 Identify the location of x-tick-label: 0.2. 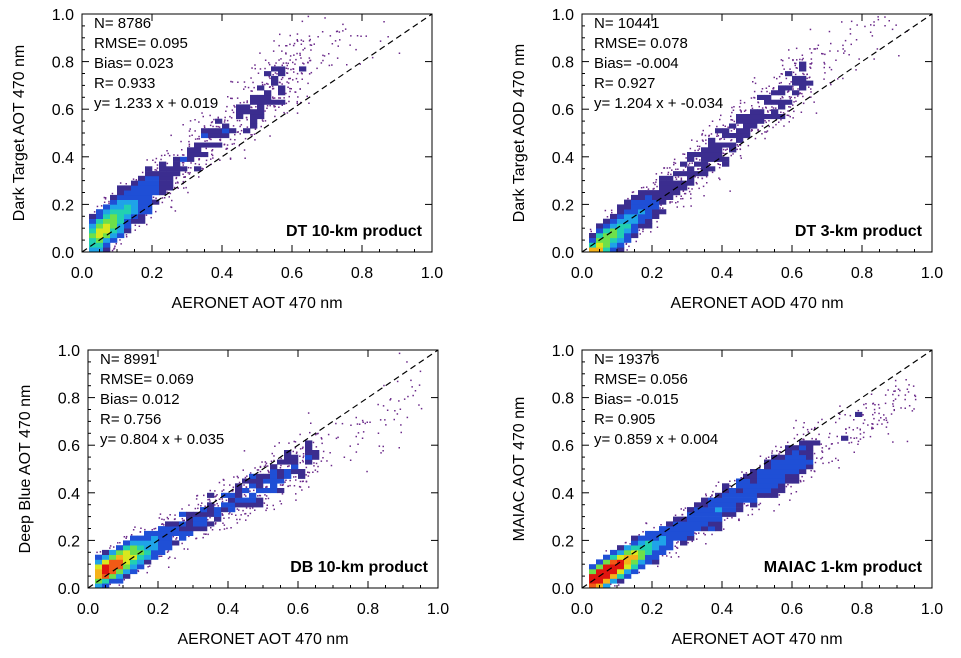
(158, 609).